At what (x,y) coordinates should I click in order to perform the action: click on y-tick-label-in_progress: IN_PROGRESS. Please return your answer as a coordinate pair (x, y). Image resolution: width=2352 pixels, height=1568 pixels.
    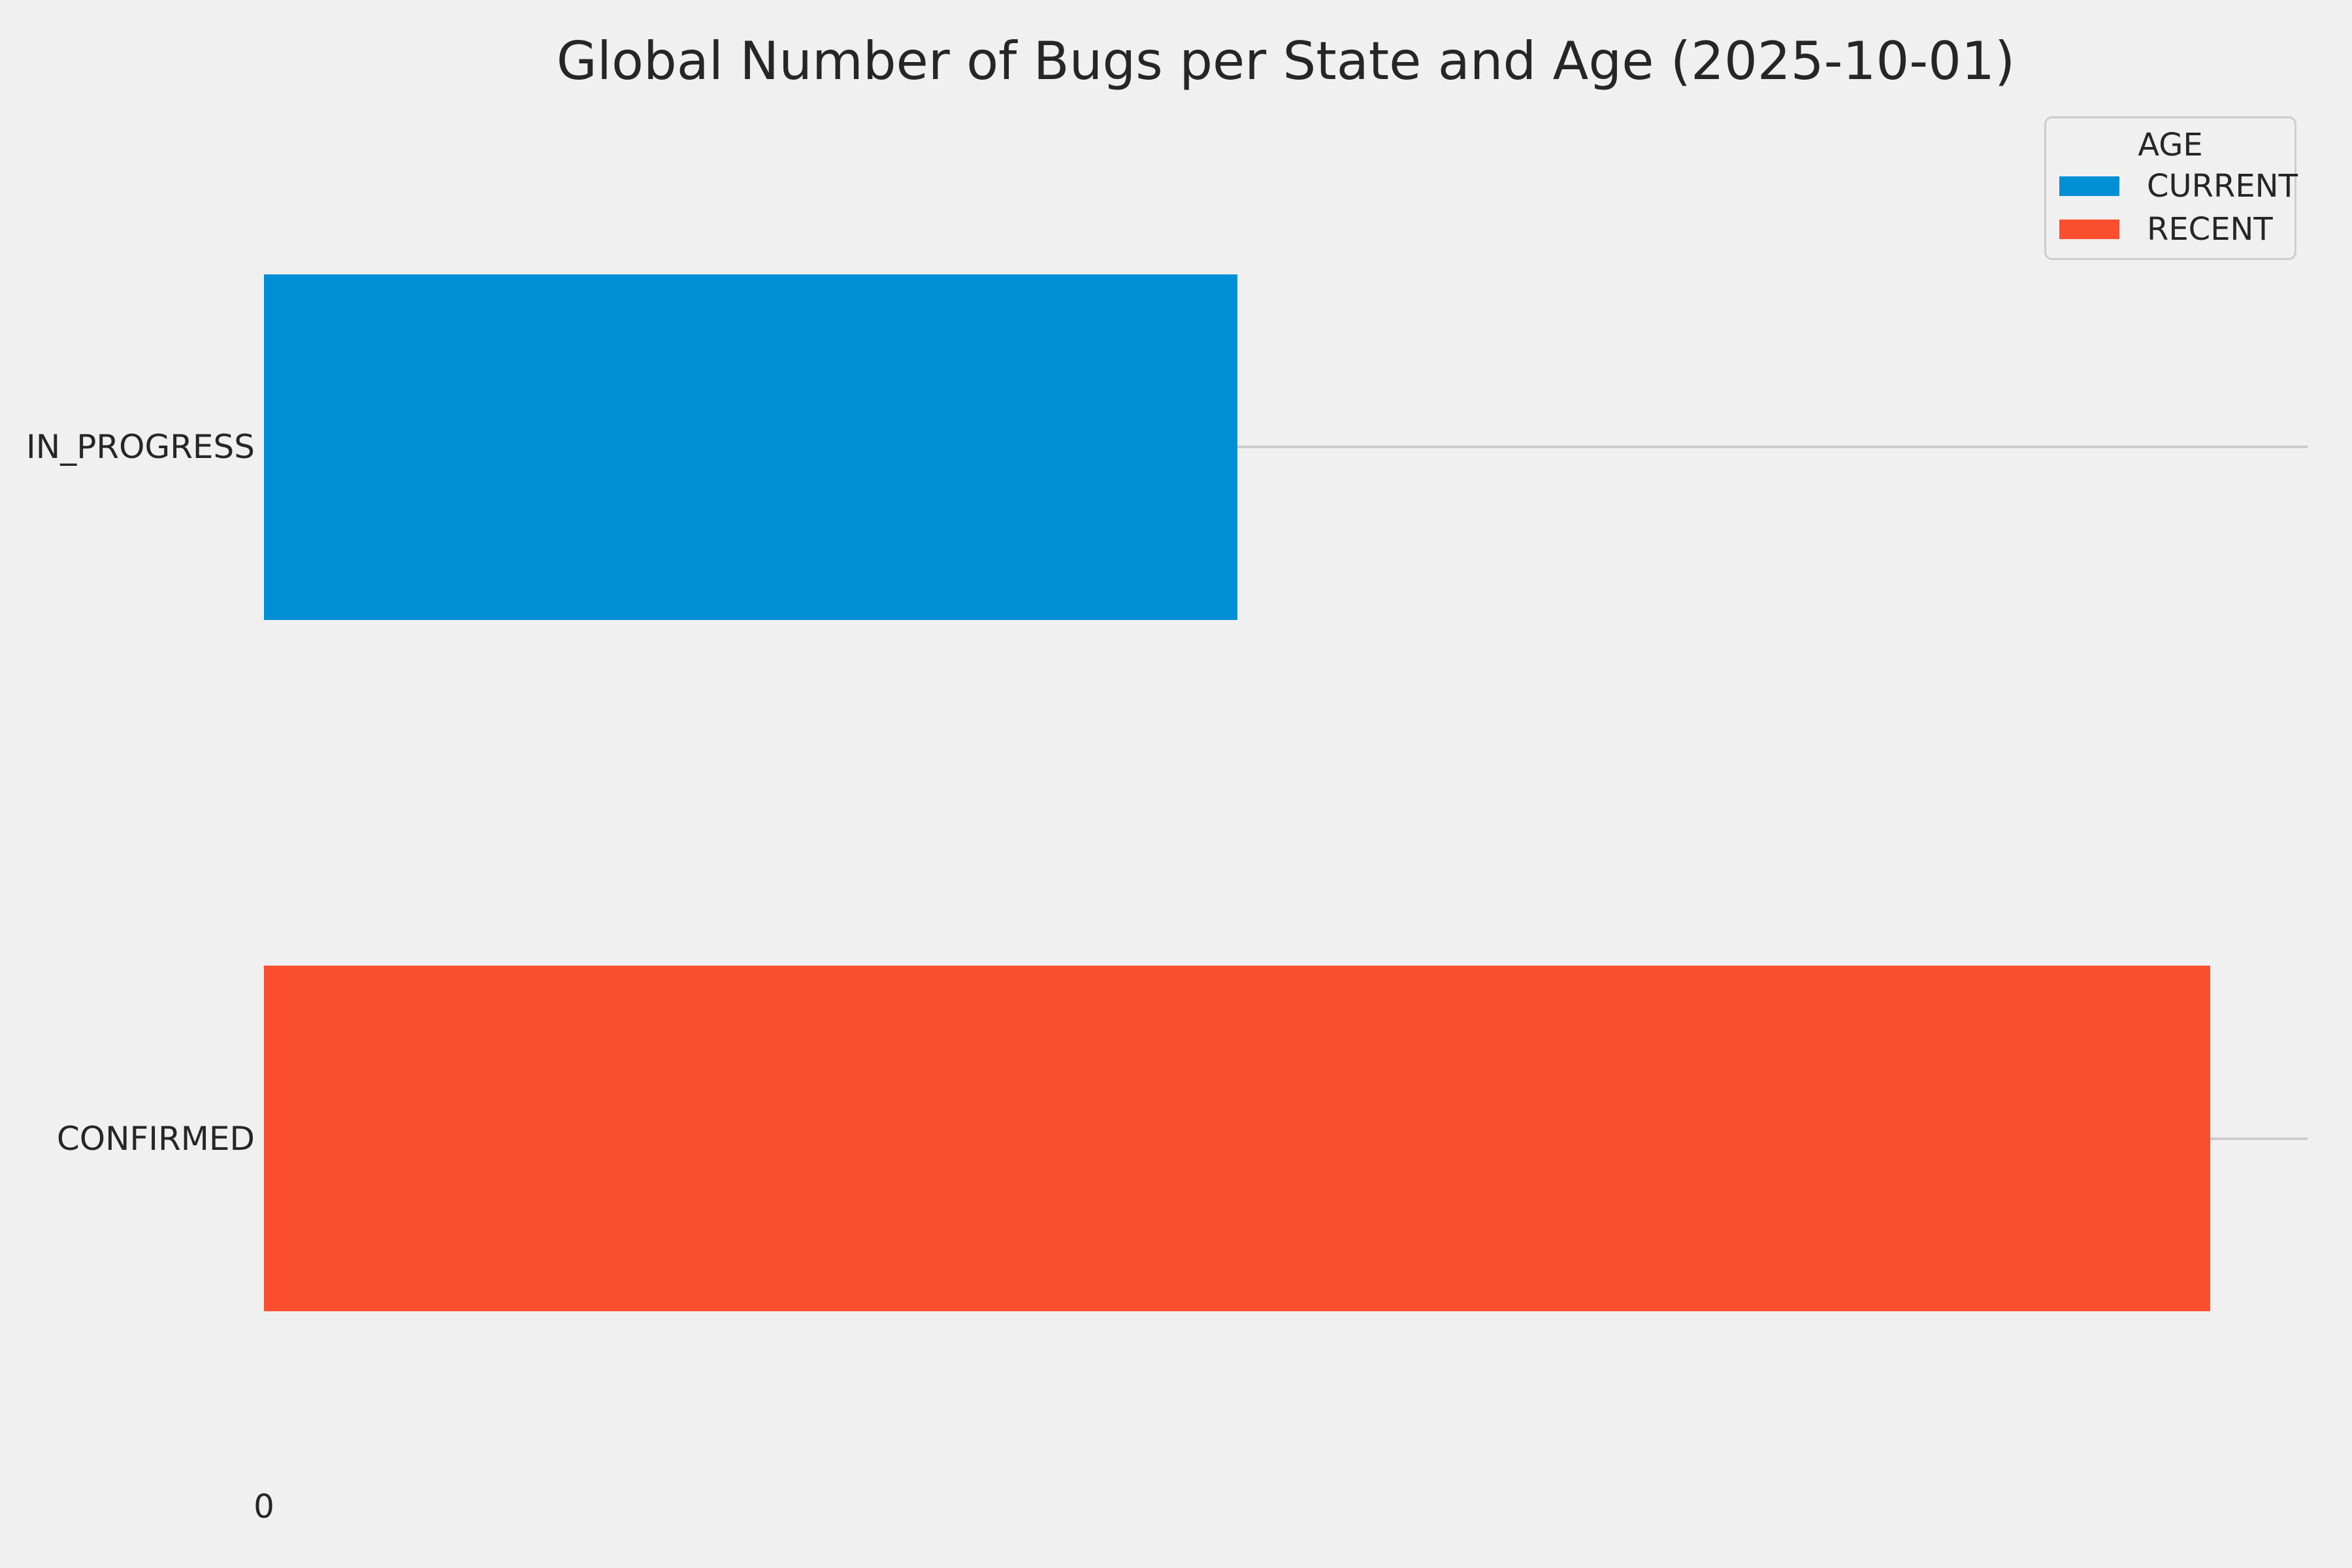
    Looking at the image, I should click on (140, 447).